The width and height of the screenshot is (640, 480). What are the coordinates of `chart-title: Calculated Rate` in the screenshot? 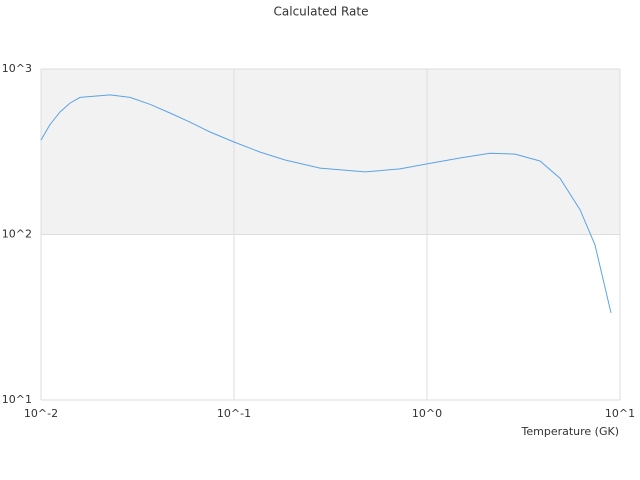 It's located at (321, 12).